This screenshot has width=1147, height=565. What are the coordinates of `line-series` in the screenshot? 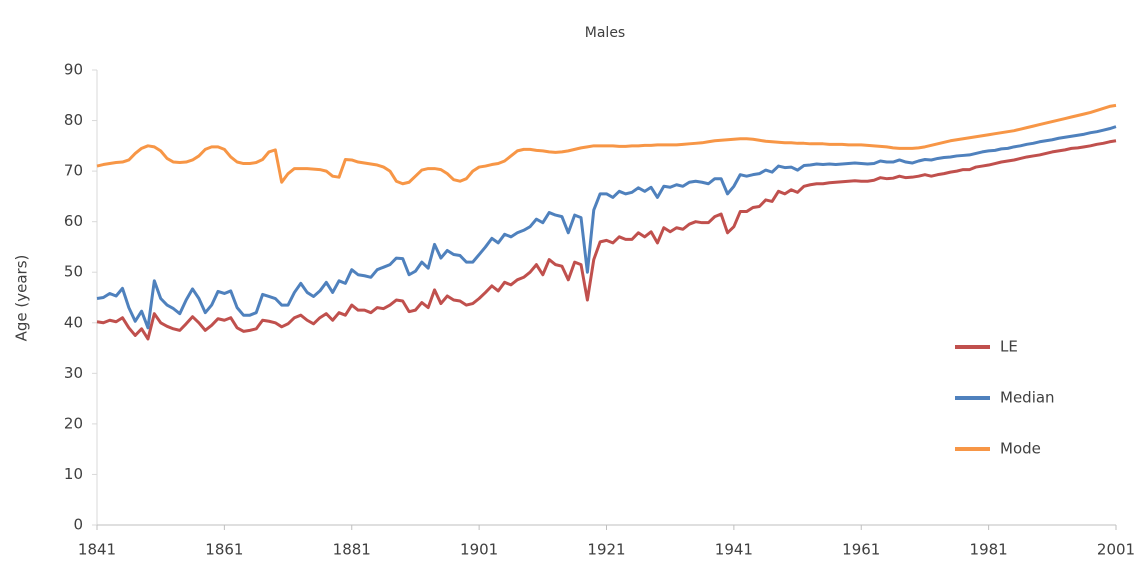 It's located at (606, 144).